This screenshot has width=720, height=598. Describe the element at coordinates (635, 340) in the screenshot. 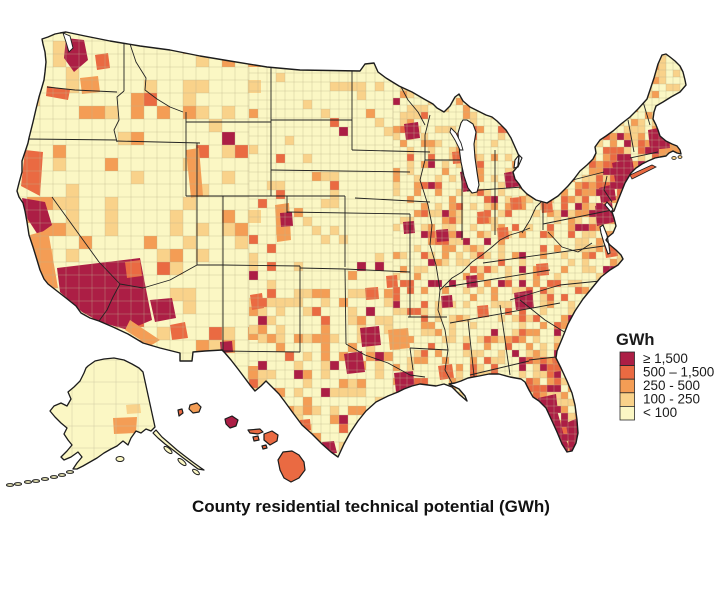

I see `svg-text: GWh` at that location.